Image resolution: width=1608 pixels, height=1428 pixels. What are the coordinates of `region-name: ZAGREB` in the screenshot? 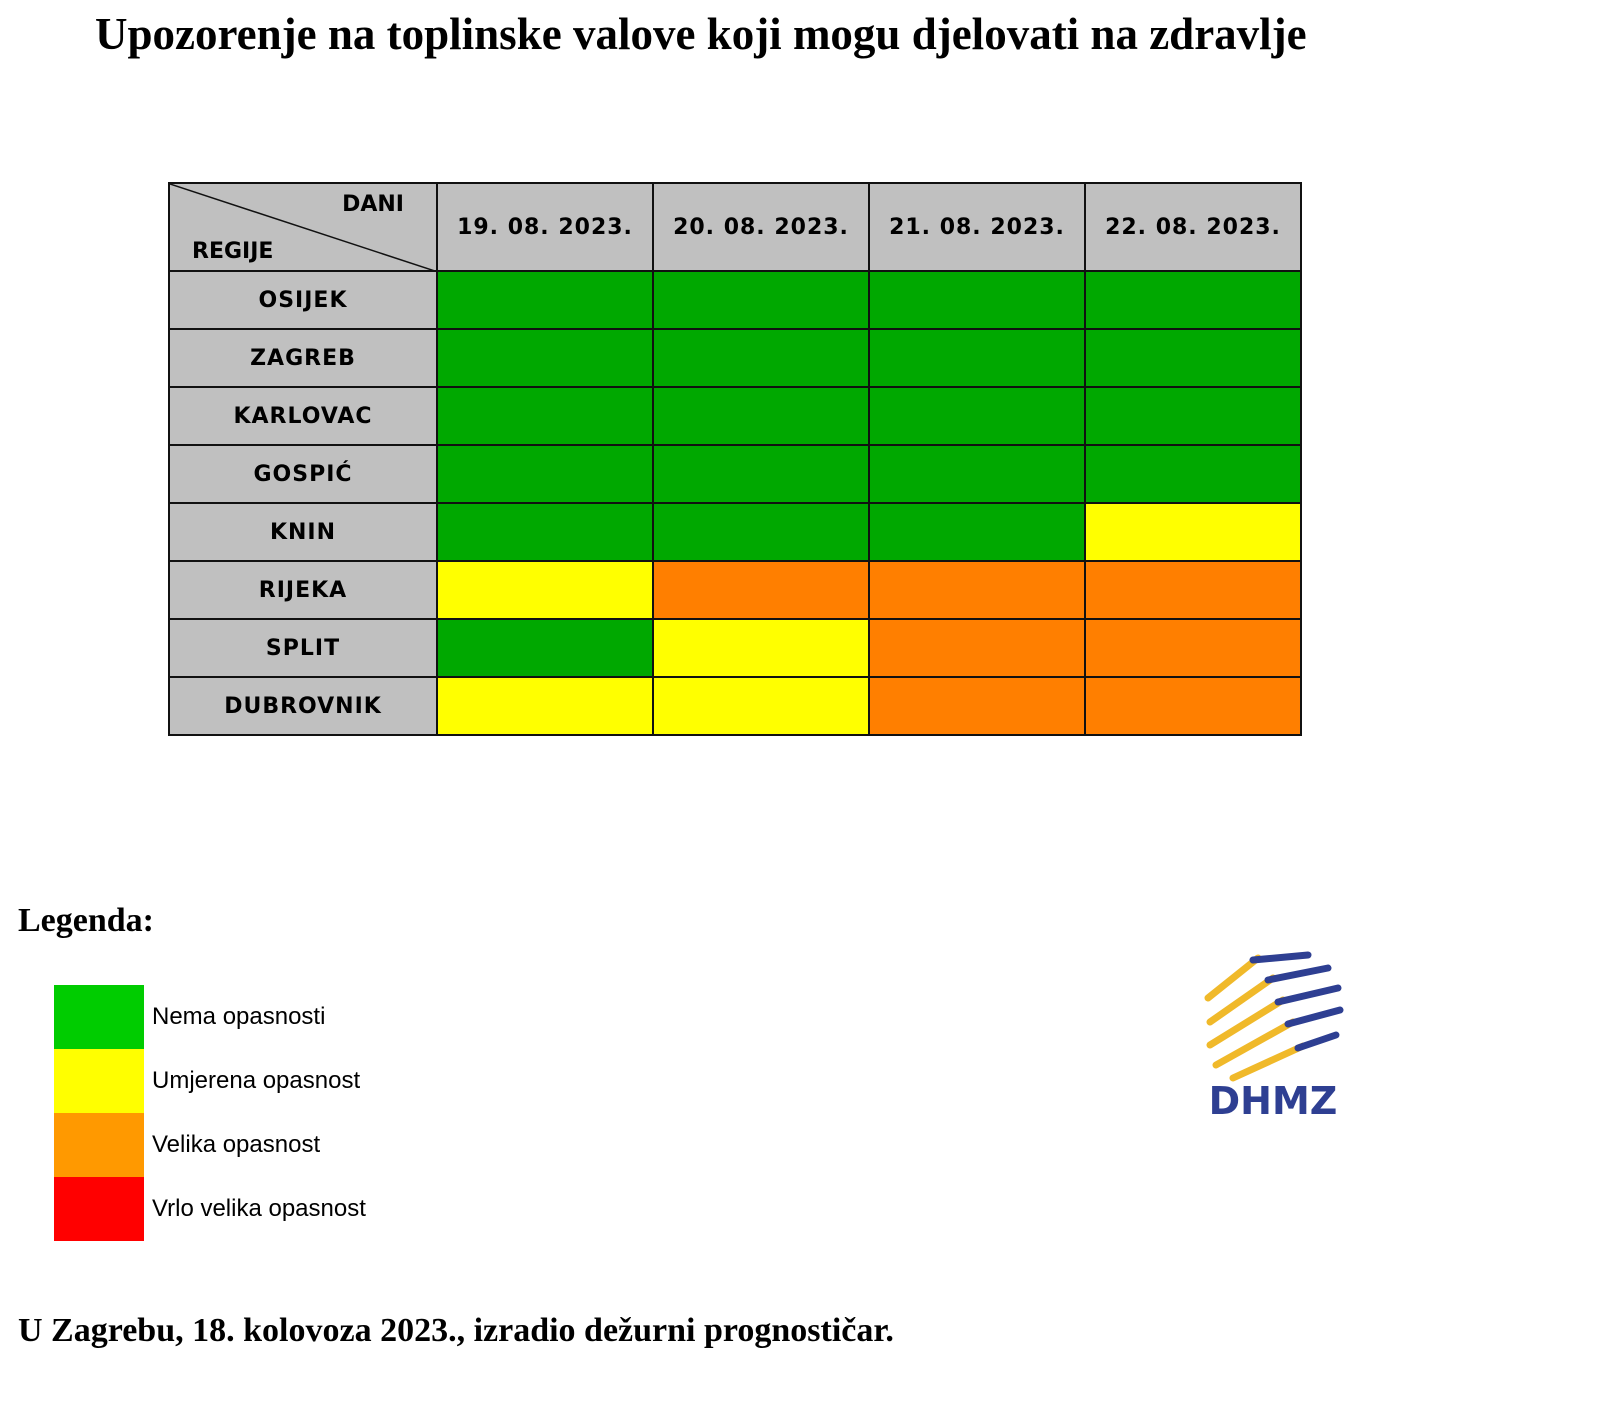 It's located at (303, 358).